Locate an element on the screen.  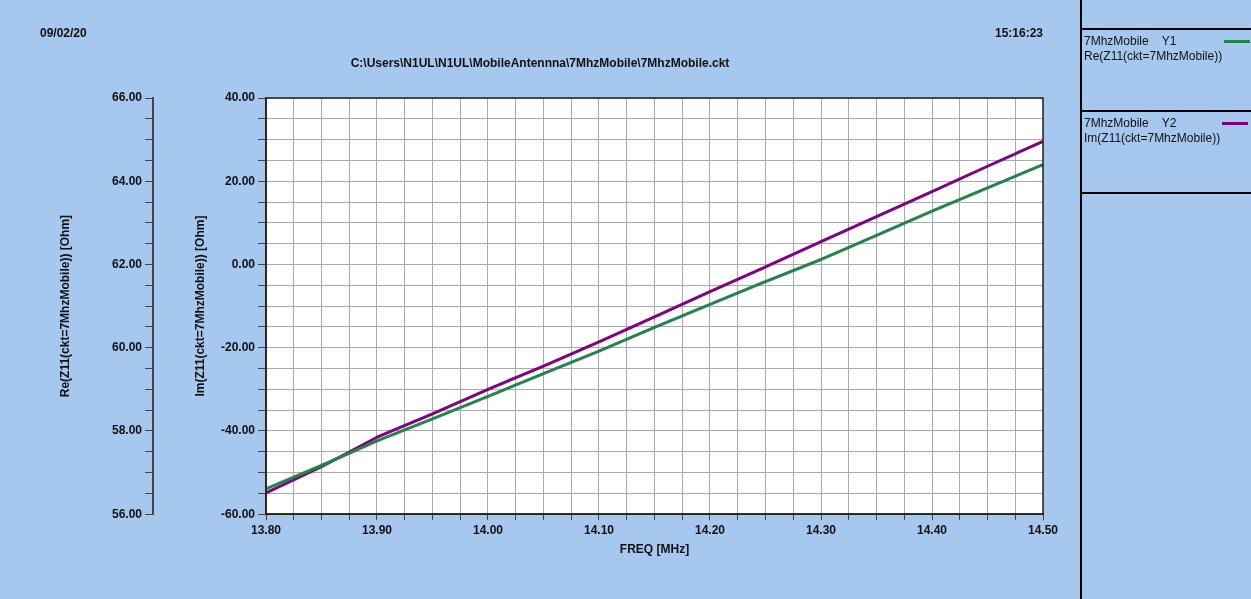
y2-tick-label: 0.00 is located at coordinates (243, 263).